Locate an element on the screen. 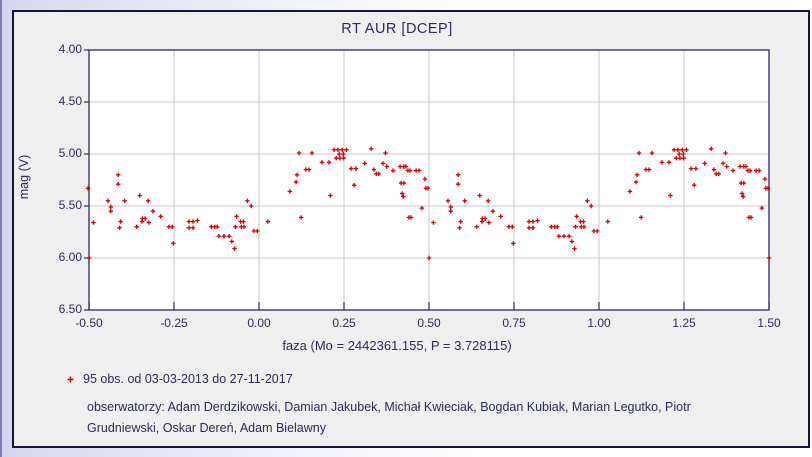  legend: 95 obs. od 03-03-2013 do 27-11-2017 is located at coordinates (179, 379).